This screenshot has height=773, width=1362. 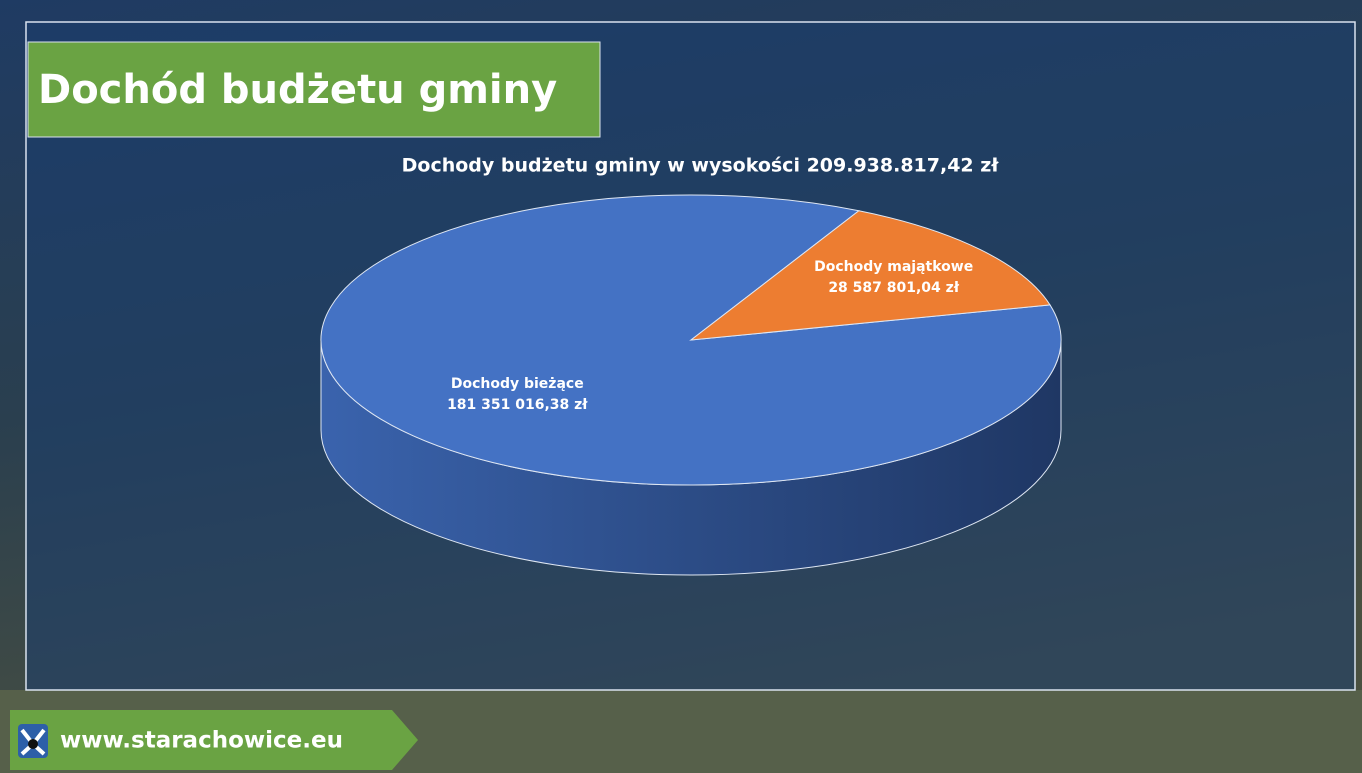 I want to click on slice-value: 181 351 016,38 zł, so click(x=517, y=405).